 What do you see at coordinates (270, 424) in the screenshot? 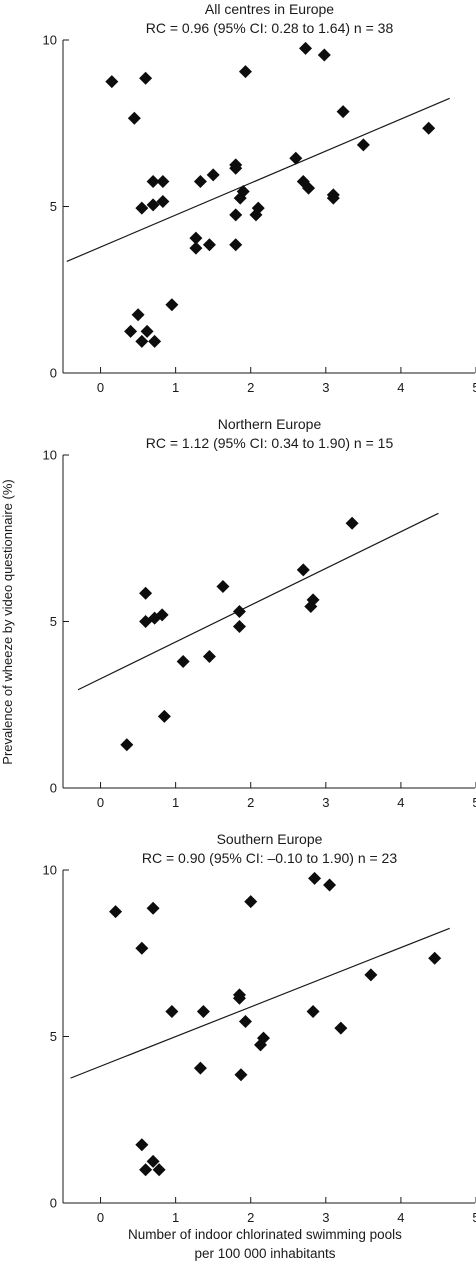
I see `chart-title: Northern Europe` at bounding box center [270, 424].